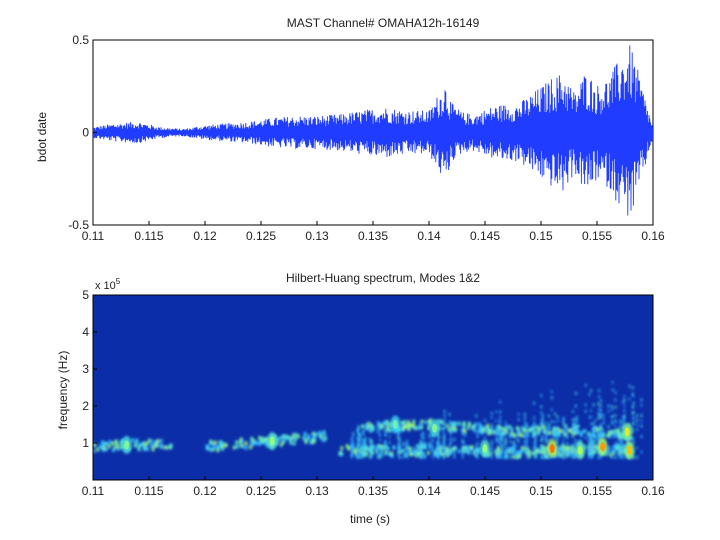 The width and height of the screenshot is (720, 540). I want to click on spectrum-y-multiplier: x 105, so click(108, 284).